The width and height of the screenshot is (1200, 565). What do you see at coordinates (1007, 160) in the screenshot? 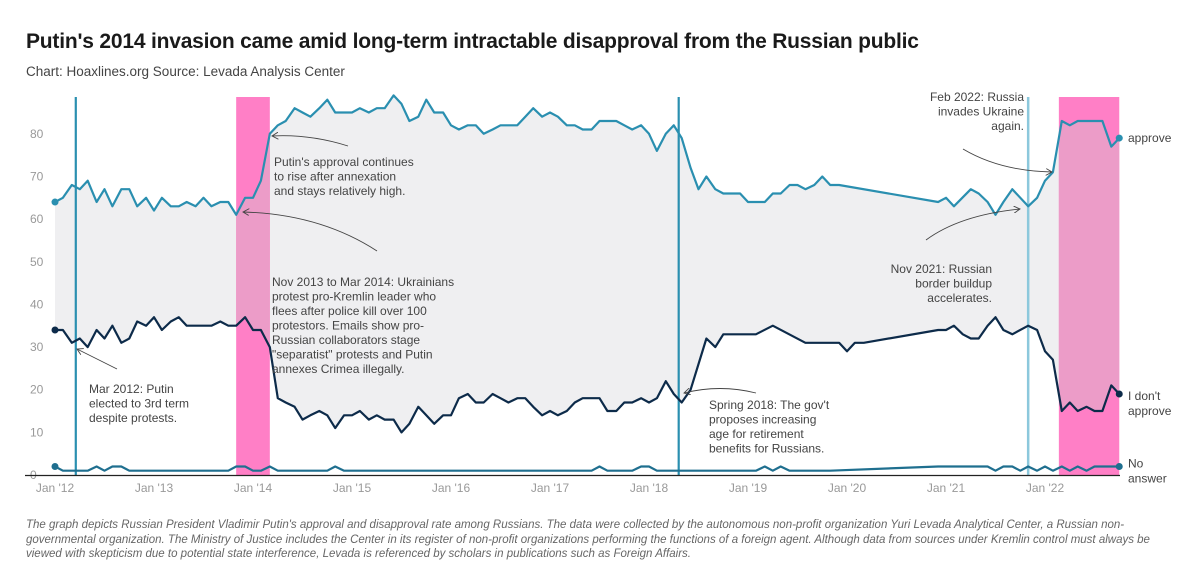
I see `arrow-feb2022` at bounding box center [1007, 160].